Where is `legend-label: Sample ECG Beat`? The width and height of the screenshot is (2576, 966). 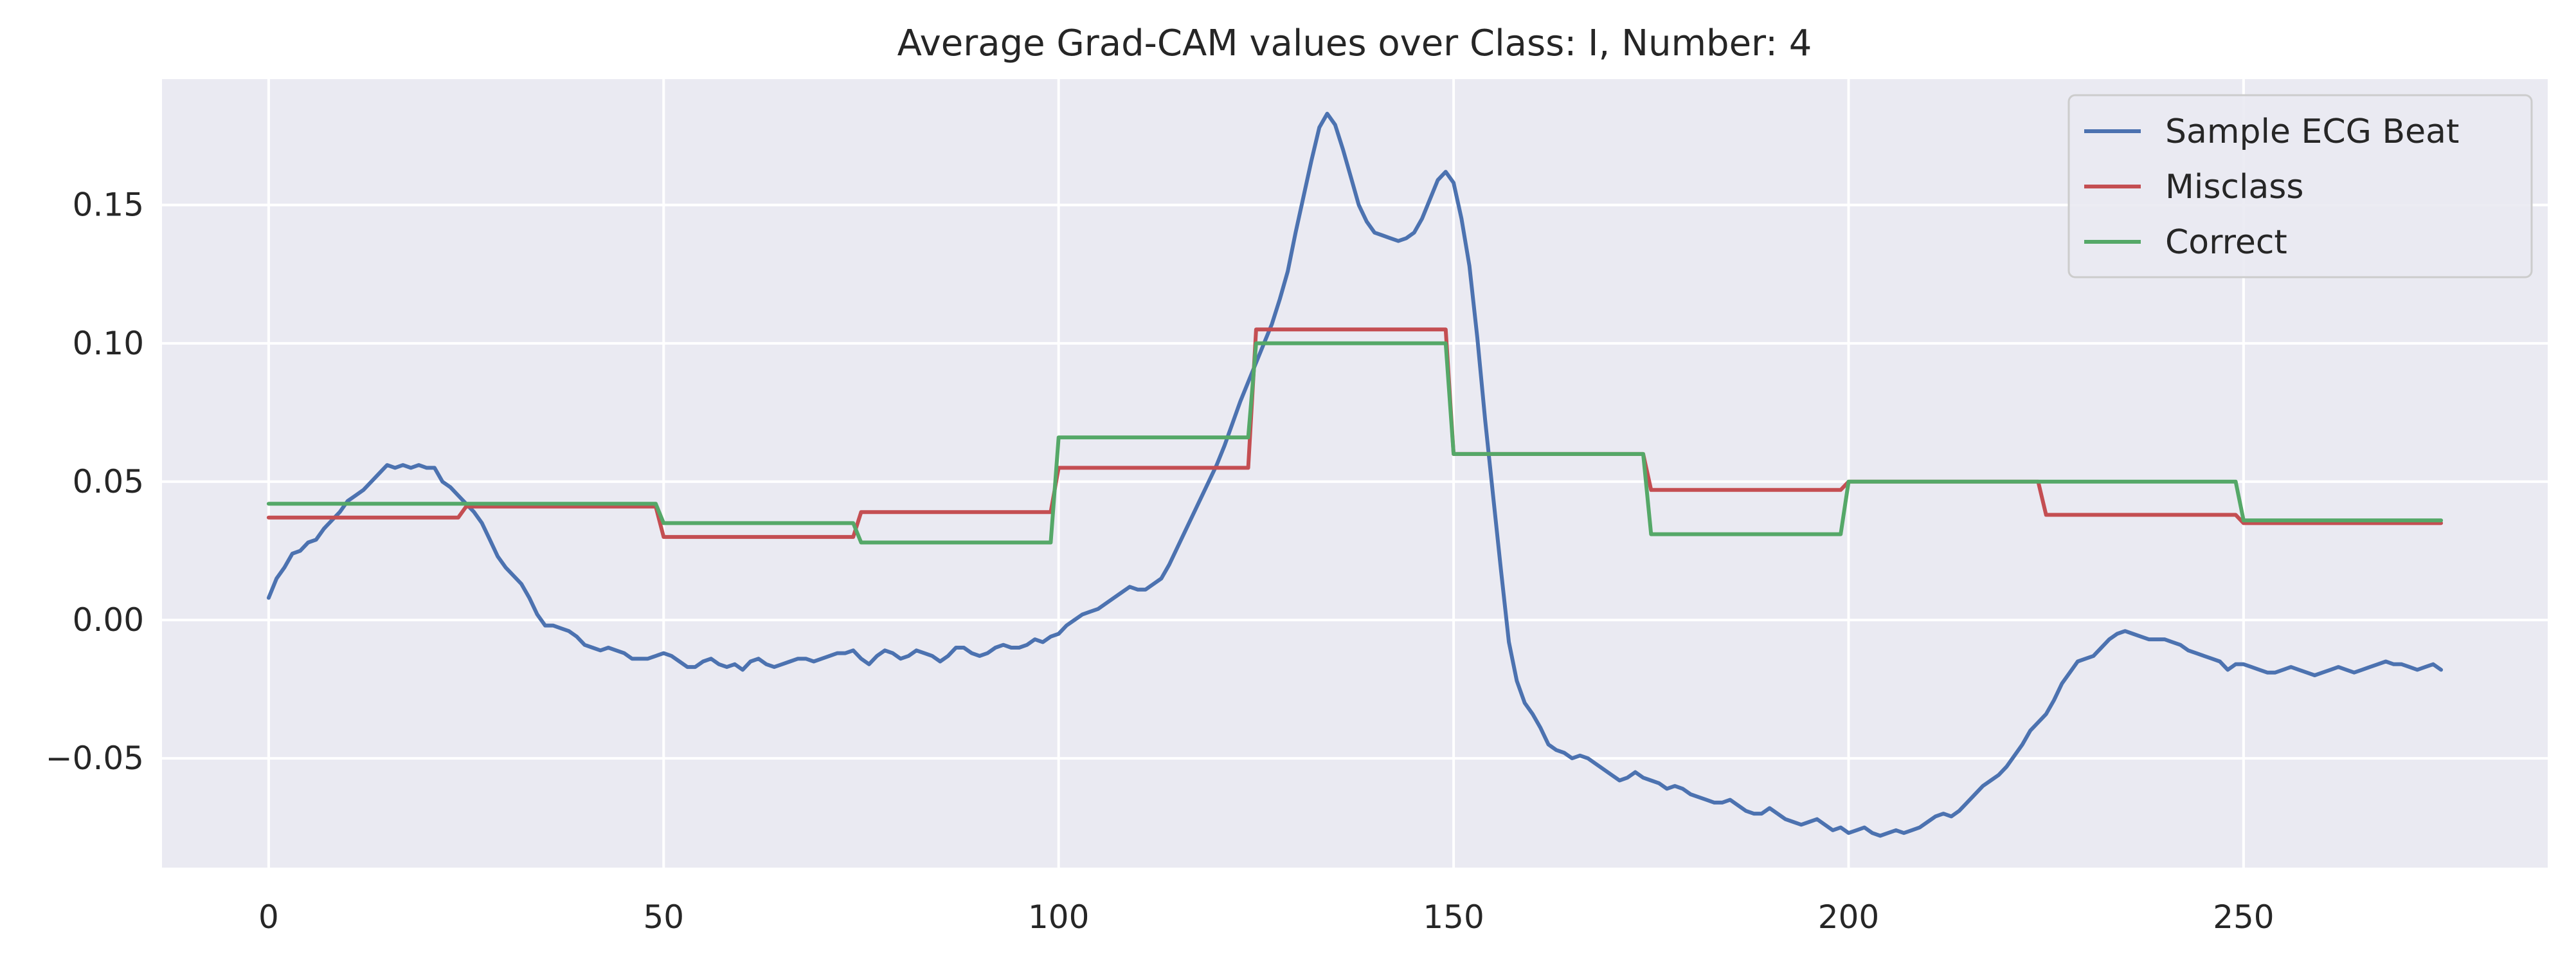 legend-label: Sample ECG Beat is located at coordinates (2312, 132).